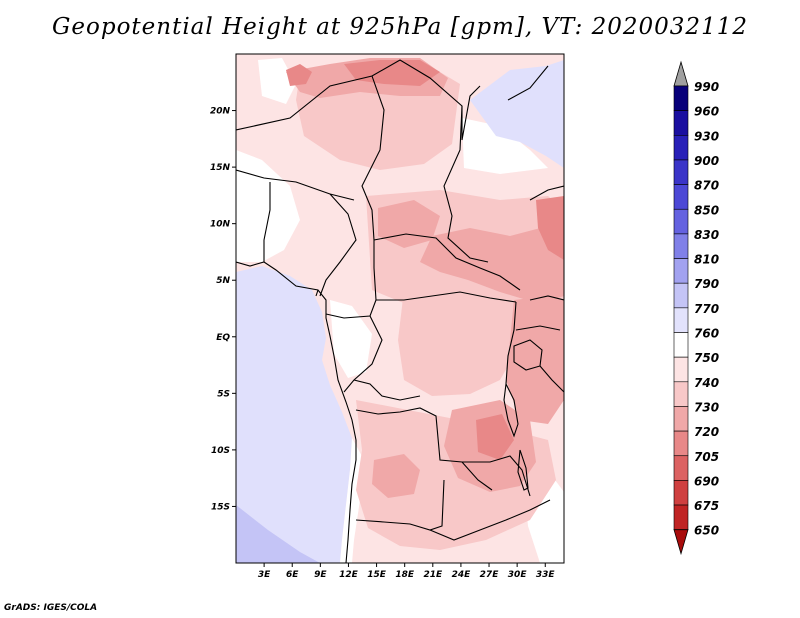 The width and height of the screenshot is (800, 618). What do you see at coordinates (681, 542) in the screenshot?
I see `colorbar-bottom-arrow` at bounding box center [681, 542].